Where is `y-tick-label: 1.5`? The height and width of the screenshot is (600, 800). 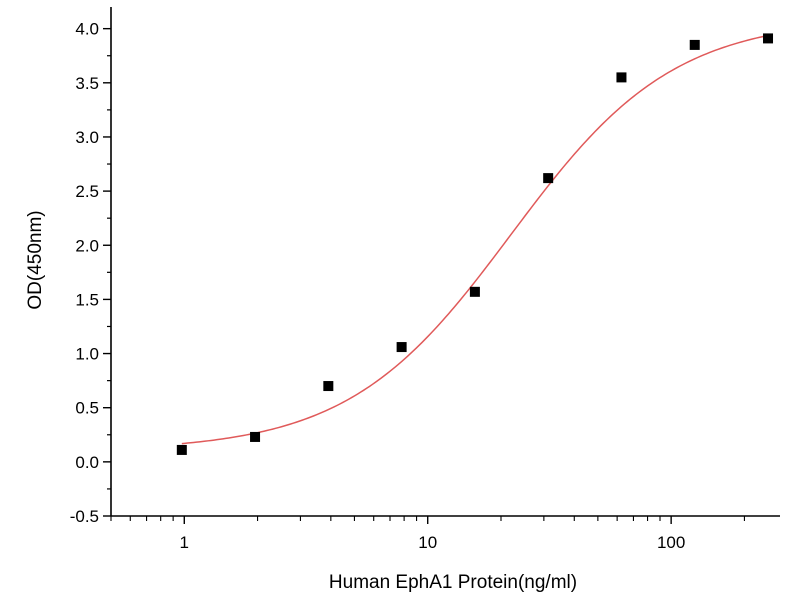 y-tick-label: 1.5 is located at coordinates (87, 299).